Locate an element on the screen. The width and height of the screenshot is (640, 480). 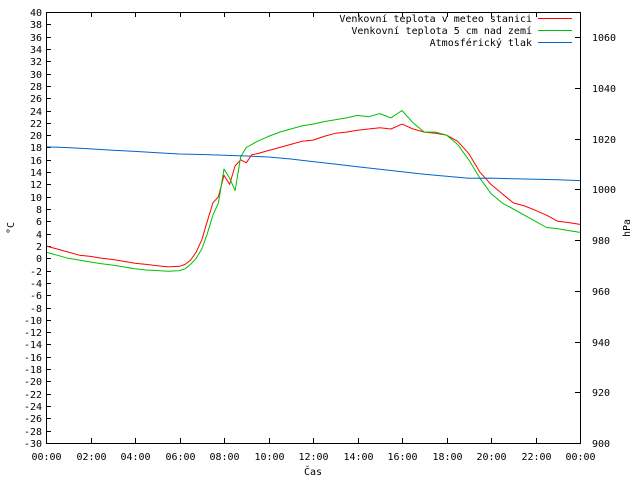
left-tick-label: 6 is located at coordinates (39, 222).